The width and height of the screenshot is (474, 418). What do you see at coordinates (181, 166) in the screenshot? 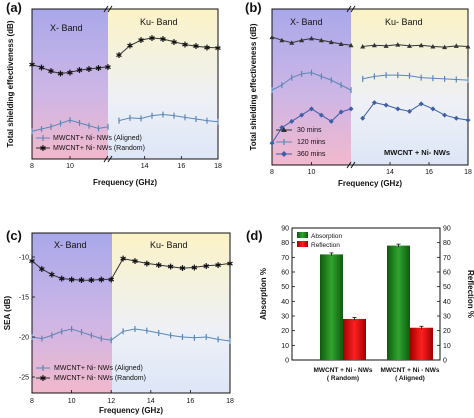
I see `panel-a-xtick-label-3: 16` at bounding box center [181, 166].